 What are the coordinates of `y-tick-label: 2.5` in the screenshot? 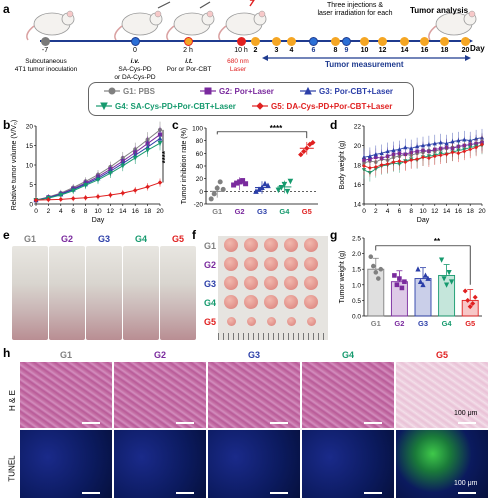 It's located at (356, 239).